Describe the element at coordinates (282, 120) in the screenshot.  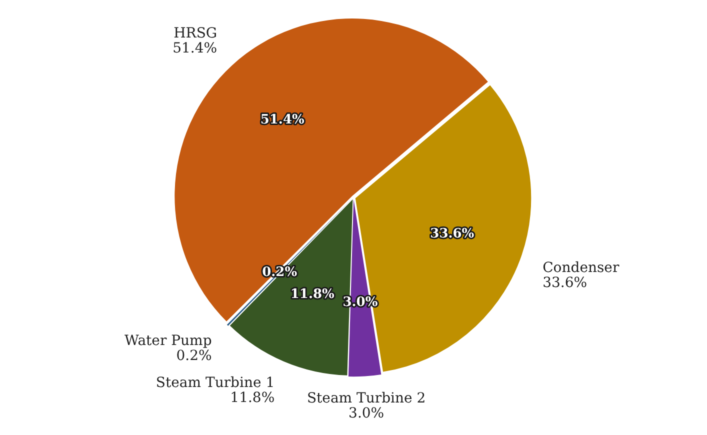
I see `data-label: 51.4%` at that location.